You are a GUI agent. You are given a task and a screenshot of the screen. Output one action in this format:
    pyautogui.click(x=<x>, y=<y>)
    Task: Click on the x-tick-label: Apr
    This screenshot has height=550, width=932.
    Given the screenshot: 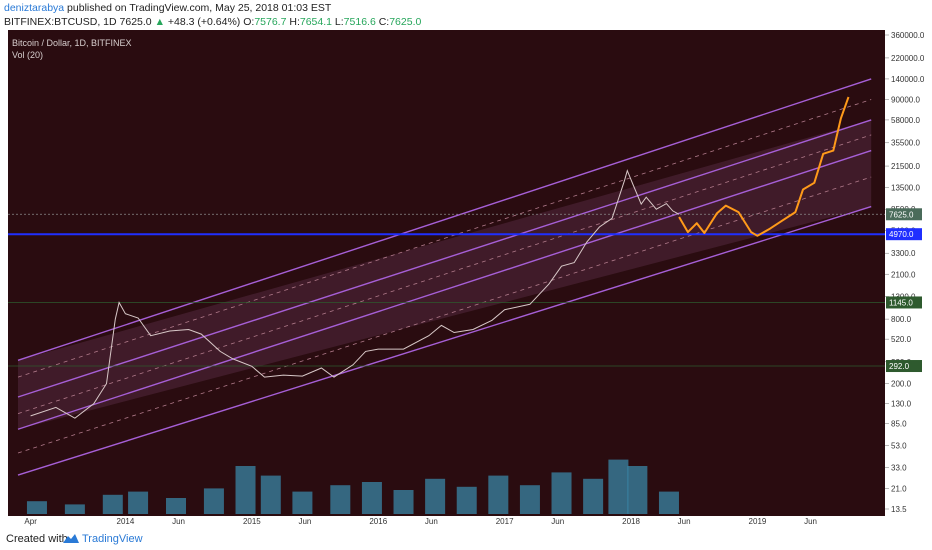 What is the action you would take?
    pyautogui.click(x=30, y=521)
    